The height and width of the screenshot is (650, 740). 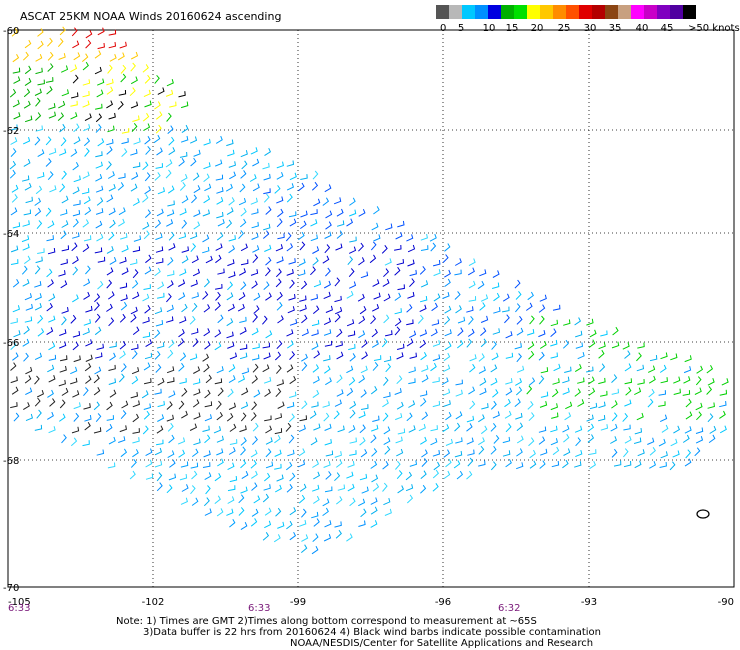 I want to click on lat-label: -66, so click(x=11, y=343).